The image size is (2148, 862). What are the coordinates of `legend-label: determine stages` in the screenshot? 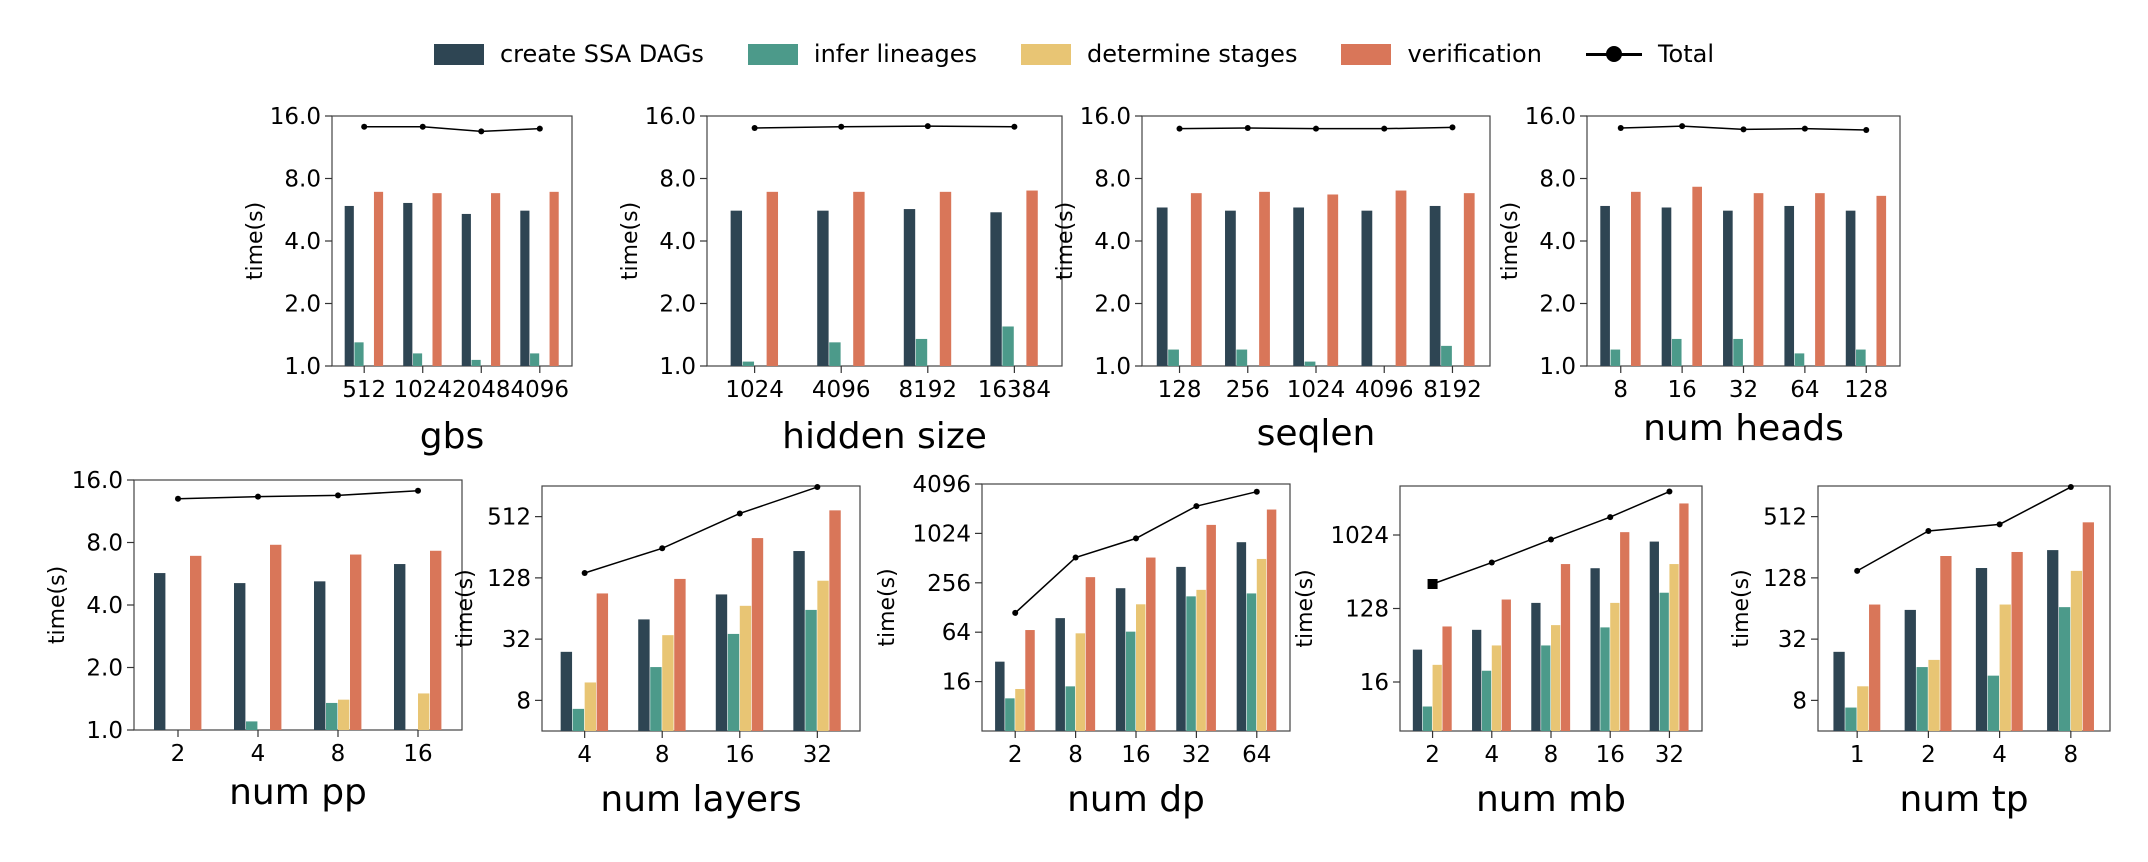 It's located at (1192, 54).